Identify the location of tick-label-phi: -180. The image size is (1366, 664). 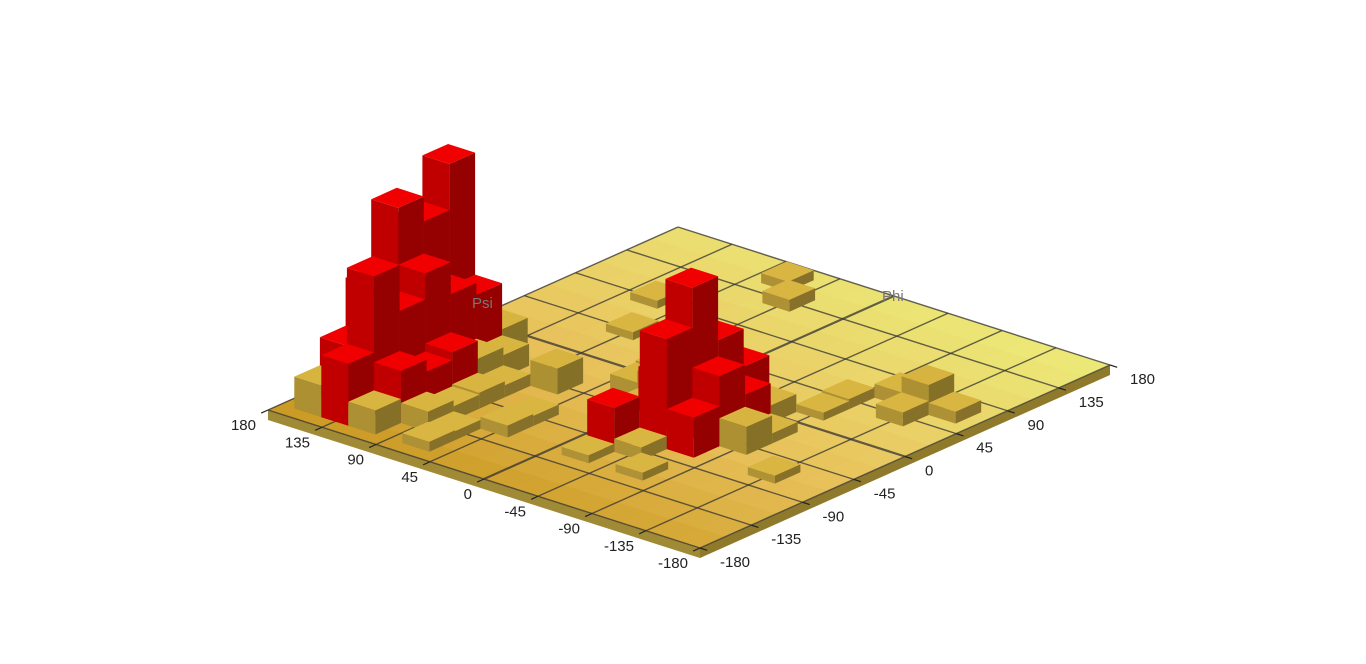
(735, 562).